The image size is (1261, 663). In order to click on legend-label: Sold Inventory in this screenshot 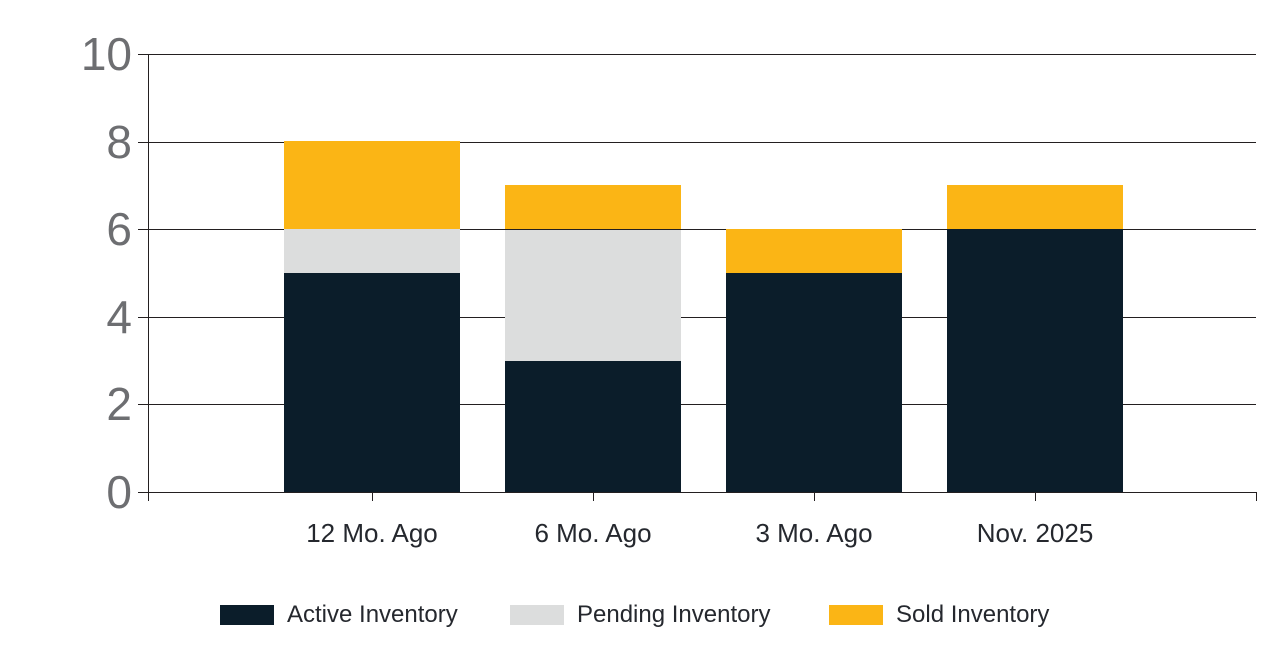, I will do `click(973, 614)`.